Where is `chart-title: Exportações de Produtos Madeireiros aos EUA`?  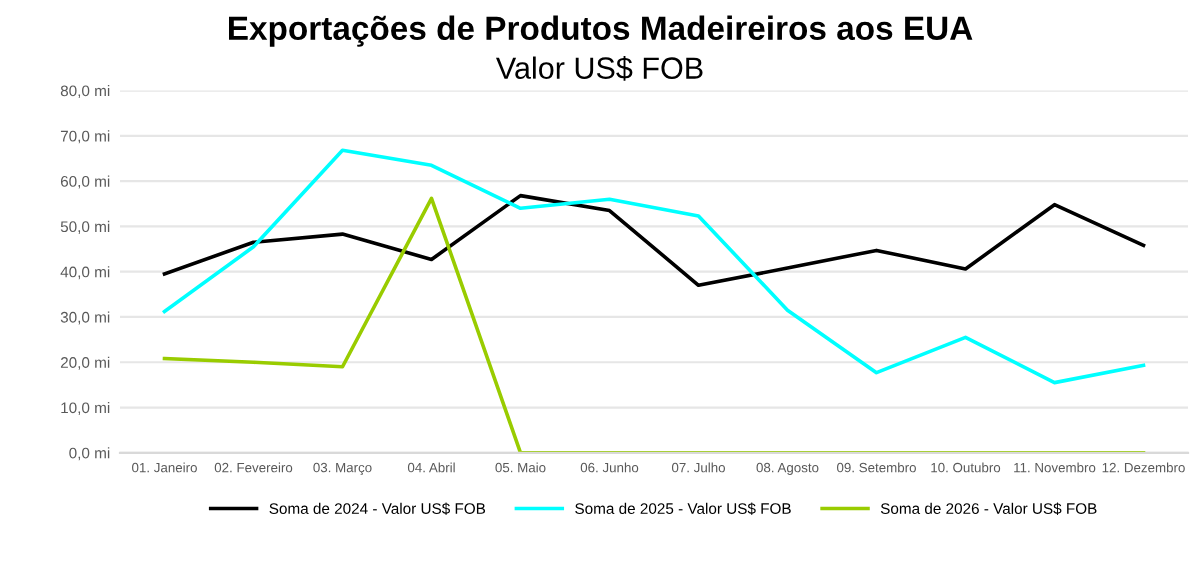 chart-title: Exportações de Produtos Madeireiros aos EUA is located at coordinates (601, 31).